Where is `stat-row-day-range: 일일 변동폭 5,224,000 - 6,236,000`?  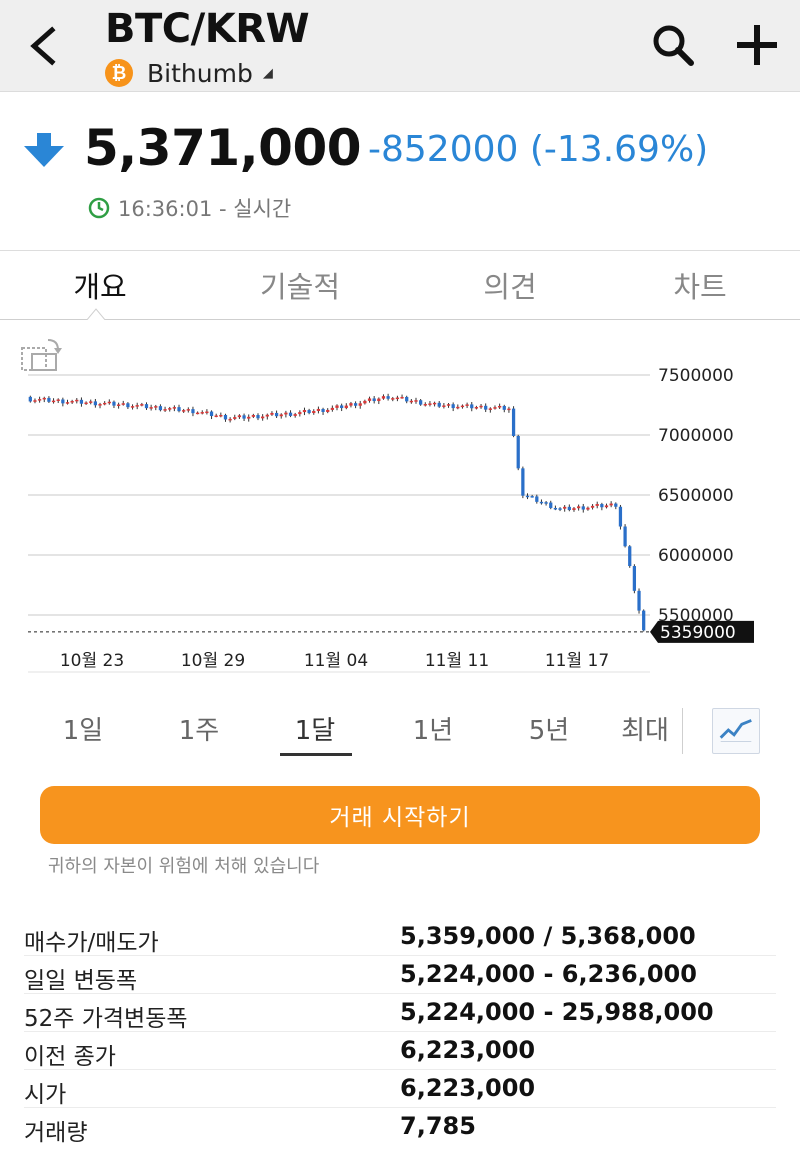
stat-row-day-range: 일일 변동폭 5,224,000 - 6,236,000 is located at coordinates (400, 975).